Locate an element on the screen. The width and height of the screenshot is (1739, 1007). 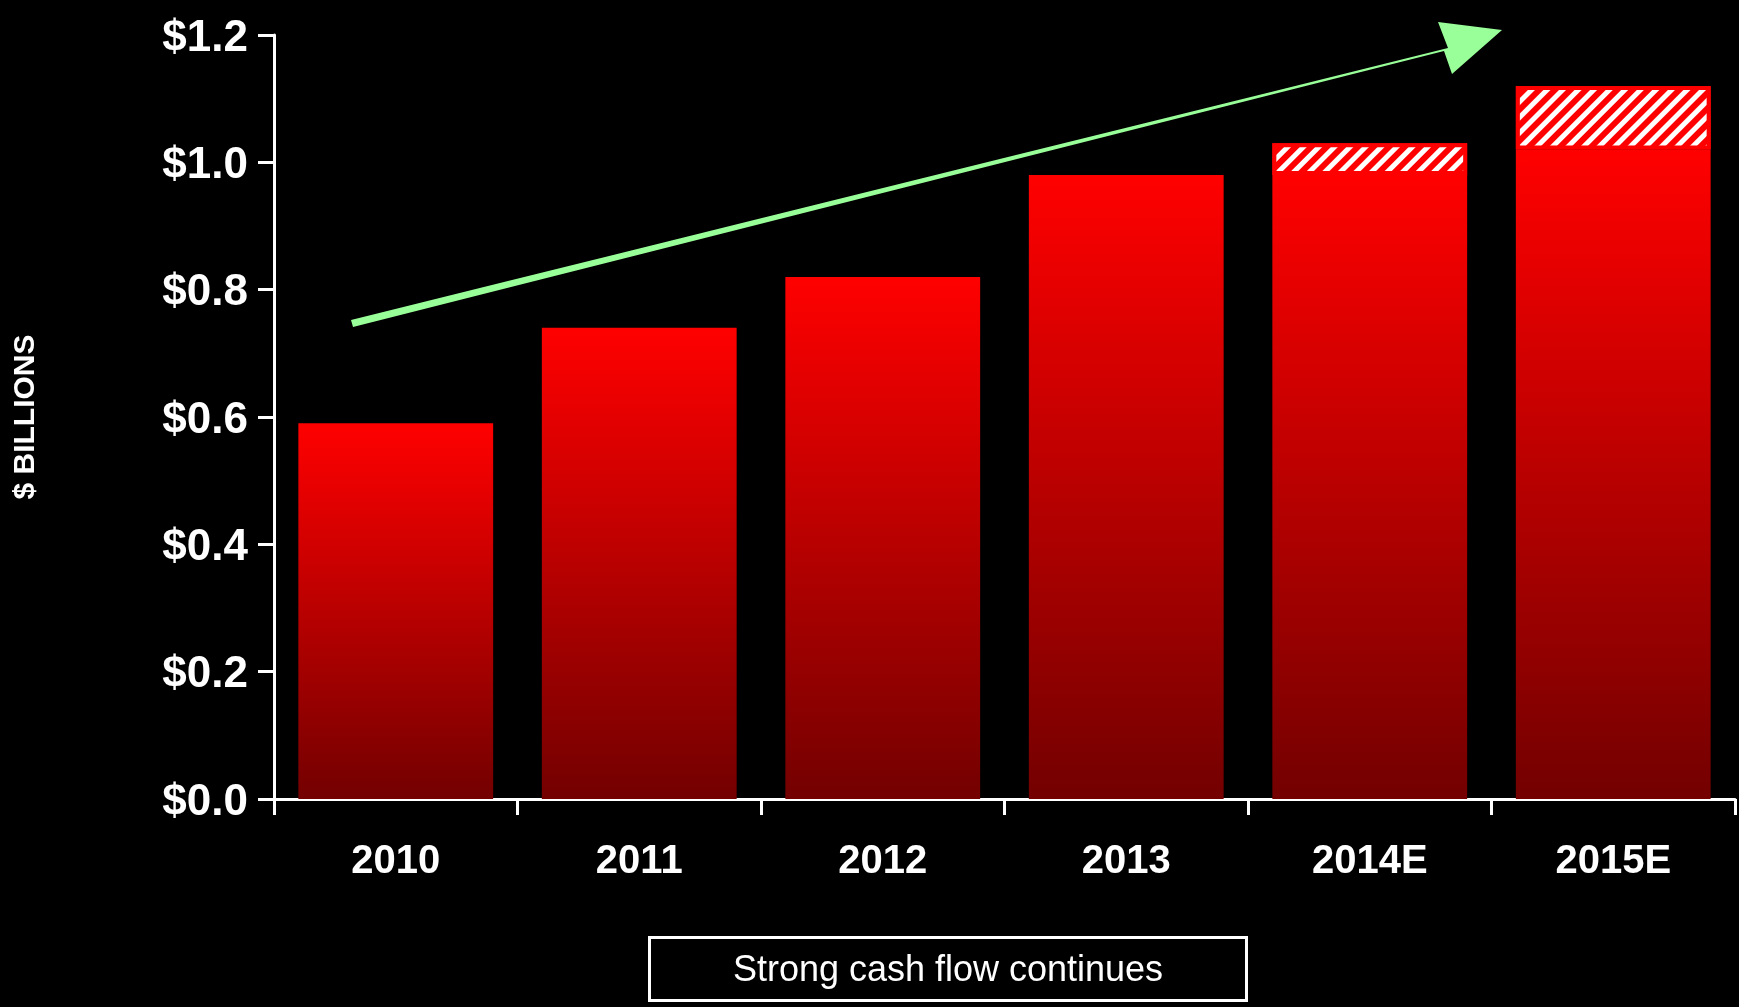
y-tick-label: $0.2 is located at coordinates (205, 672).